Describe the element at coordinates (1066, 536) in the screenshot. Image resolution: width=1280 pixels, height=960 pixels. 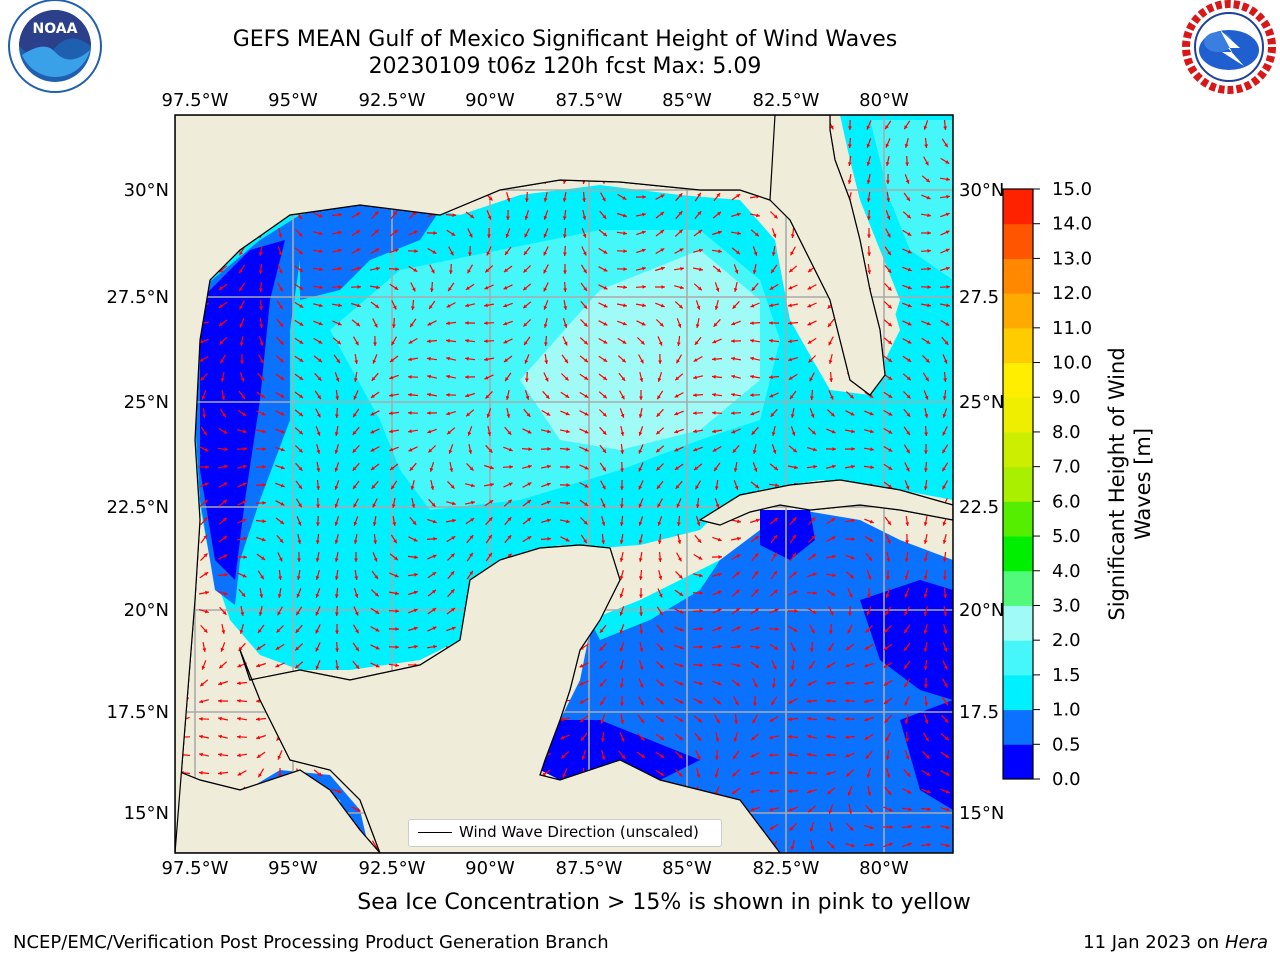
I see `colorbar-tick-label: 5.0` at that location.